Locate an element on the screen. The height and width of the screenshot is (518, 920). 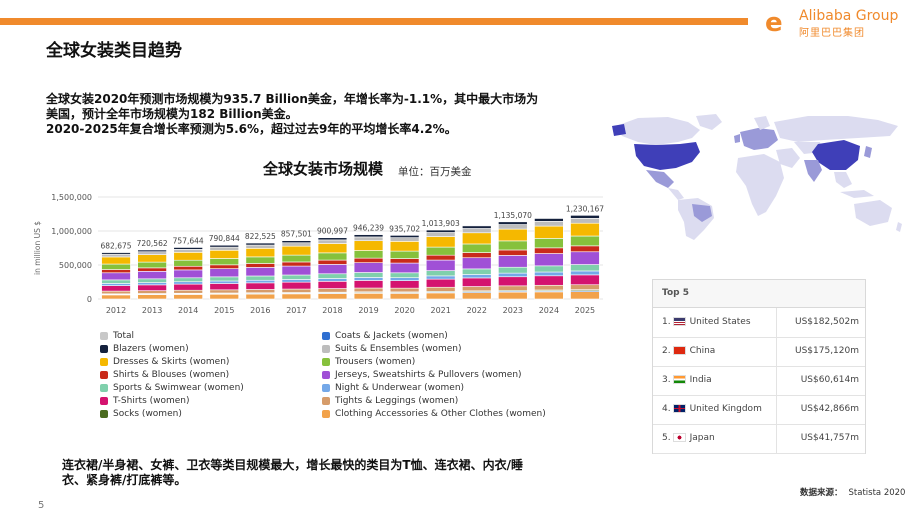
total-data-label: 857,501 is located at coordinates (296, 234).